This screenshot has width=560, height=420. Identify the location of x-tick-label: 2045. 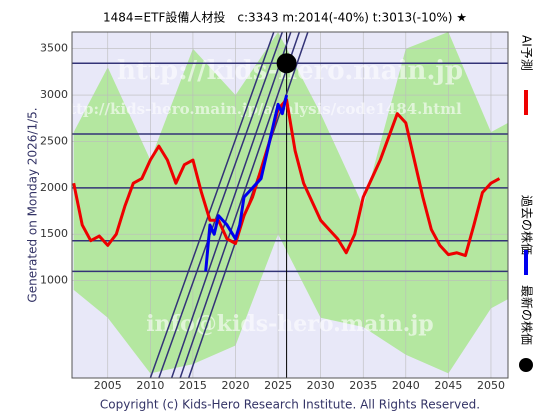
(448, 385).